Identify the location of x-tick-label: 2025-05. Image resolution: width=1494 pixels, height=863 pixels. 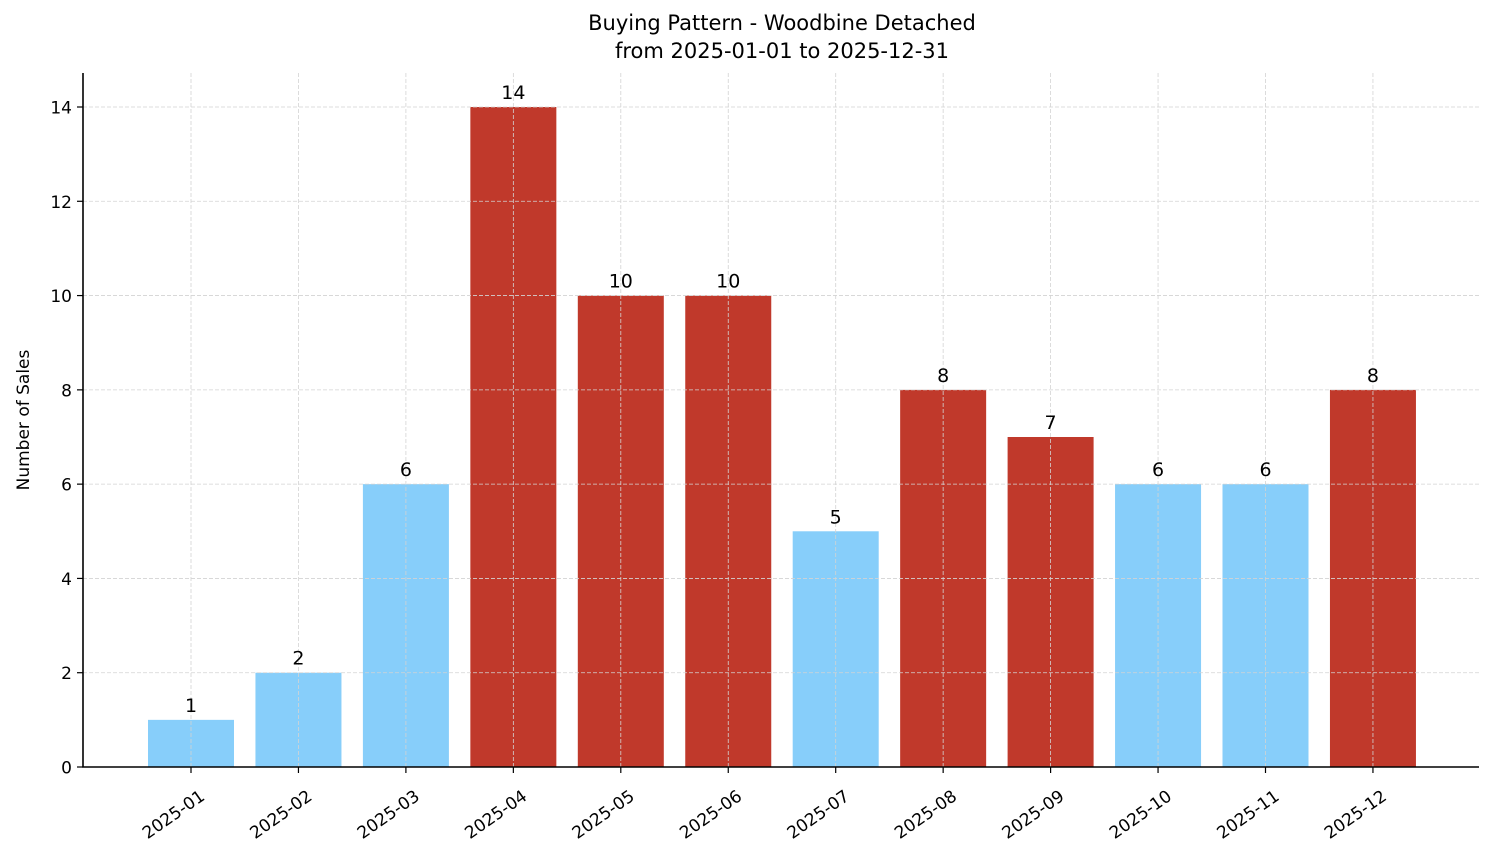
(604, 814).